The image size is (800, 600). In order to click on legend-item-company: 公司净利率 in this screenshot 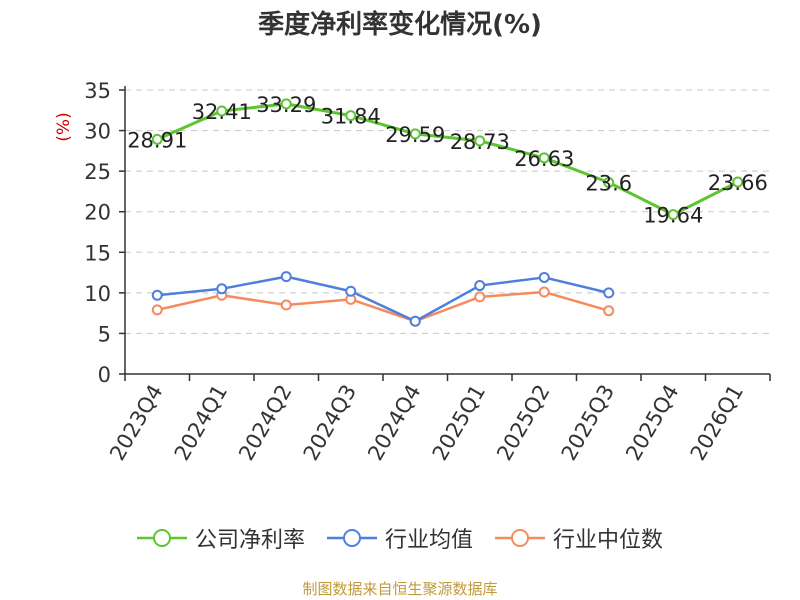, I will do `click(220, 538)`.